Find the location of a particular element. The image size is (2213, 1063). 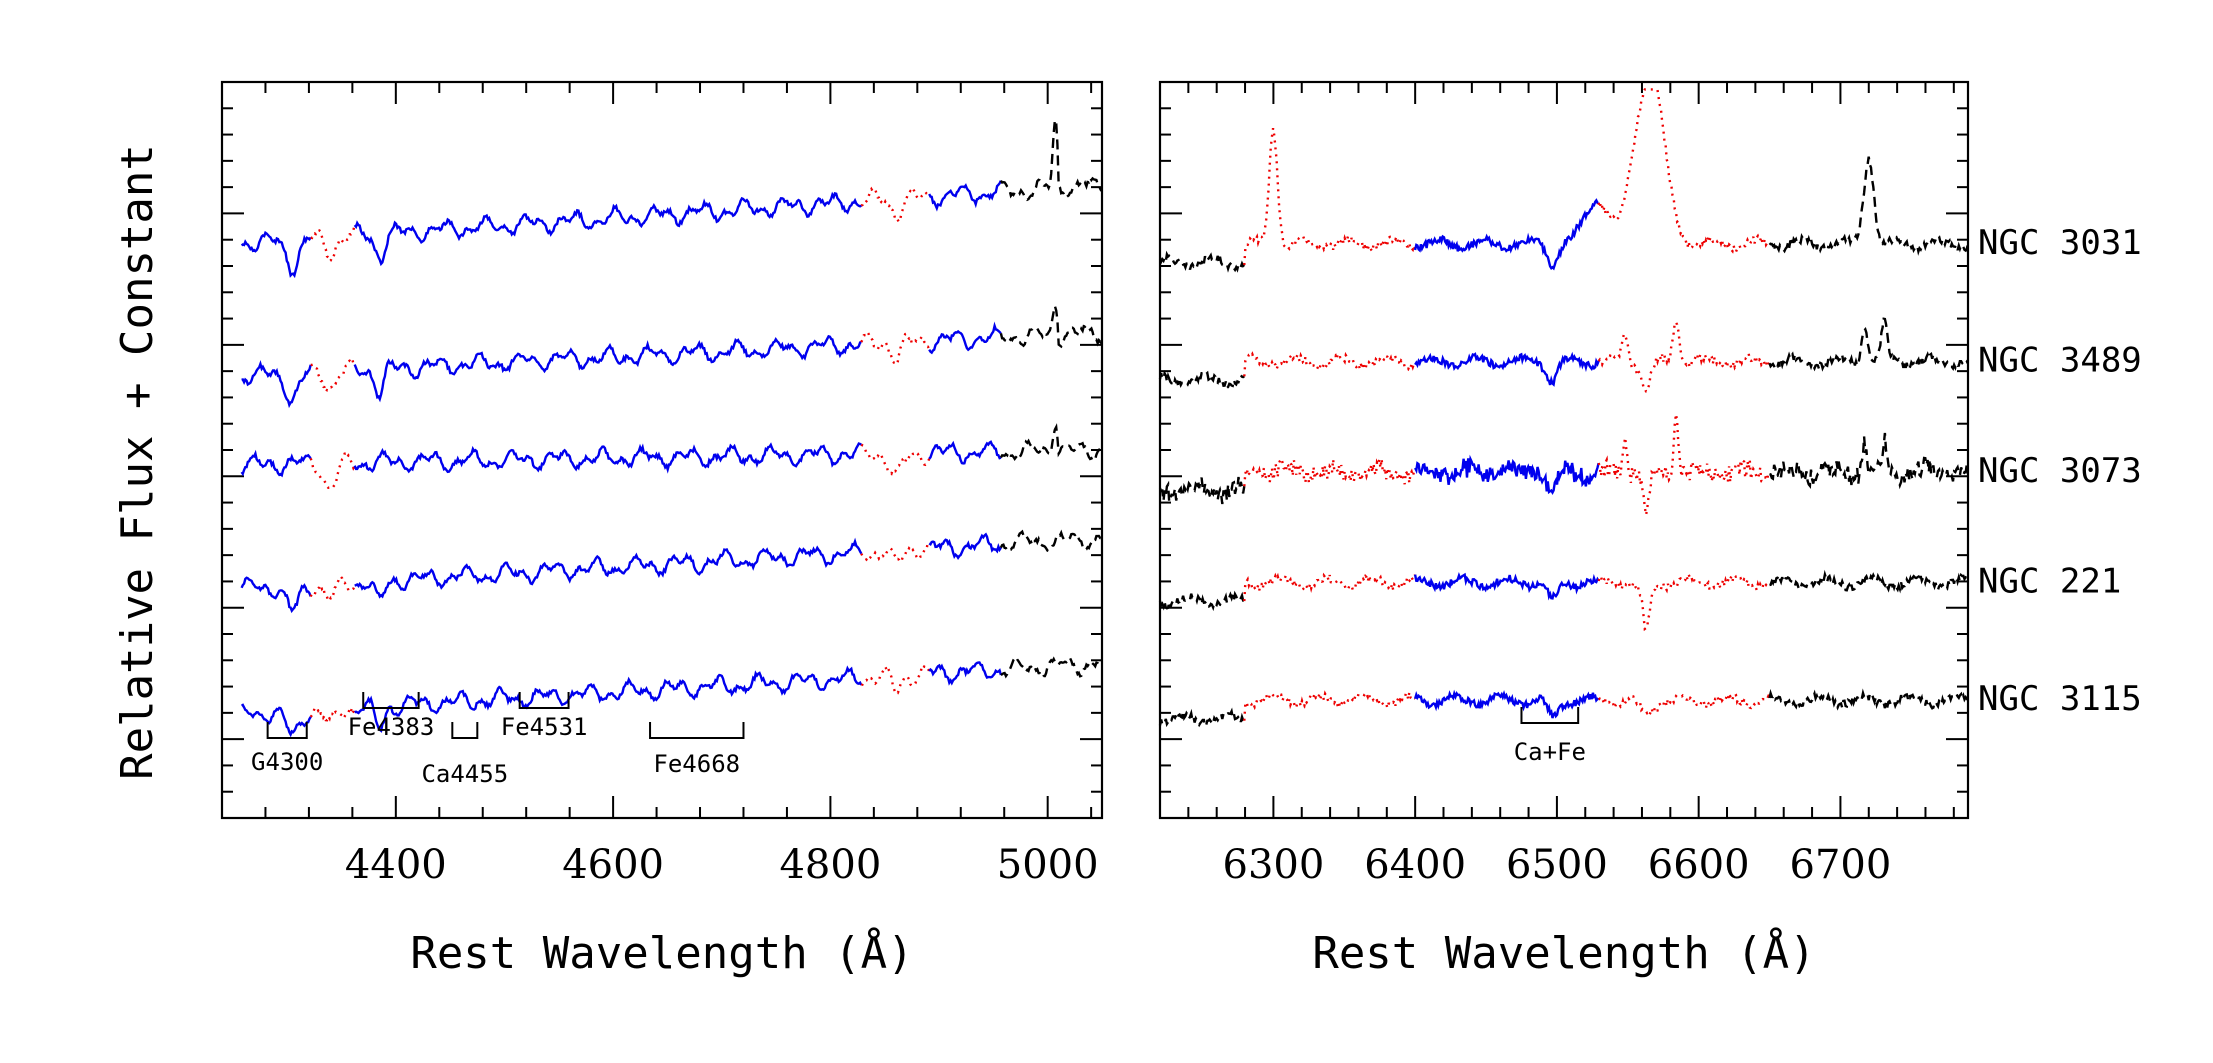

x-tick-label: 4800 is located at coordinates (830, 865).